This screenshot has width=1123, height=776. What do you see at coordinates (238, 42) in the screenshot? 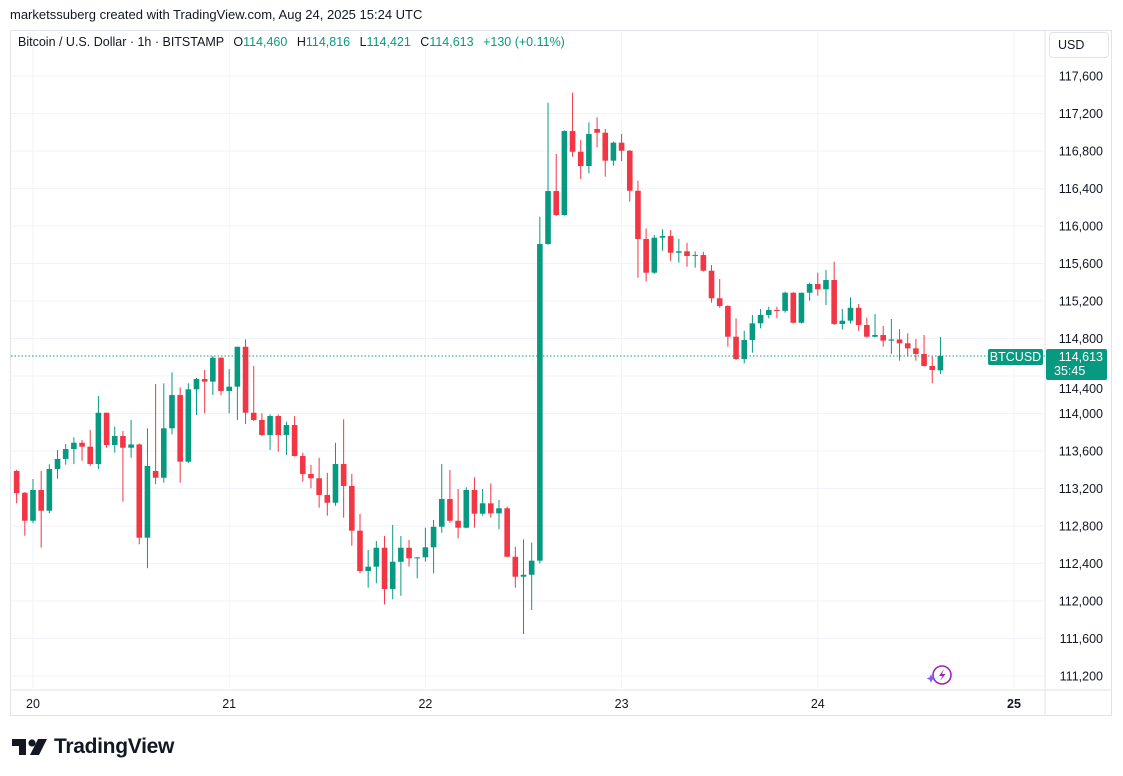
I see `open-label: O` at bounding box center [238, 42].